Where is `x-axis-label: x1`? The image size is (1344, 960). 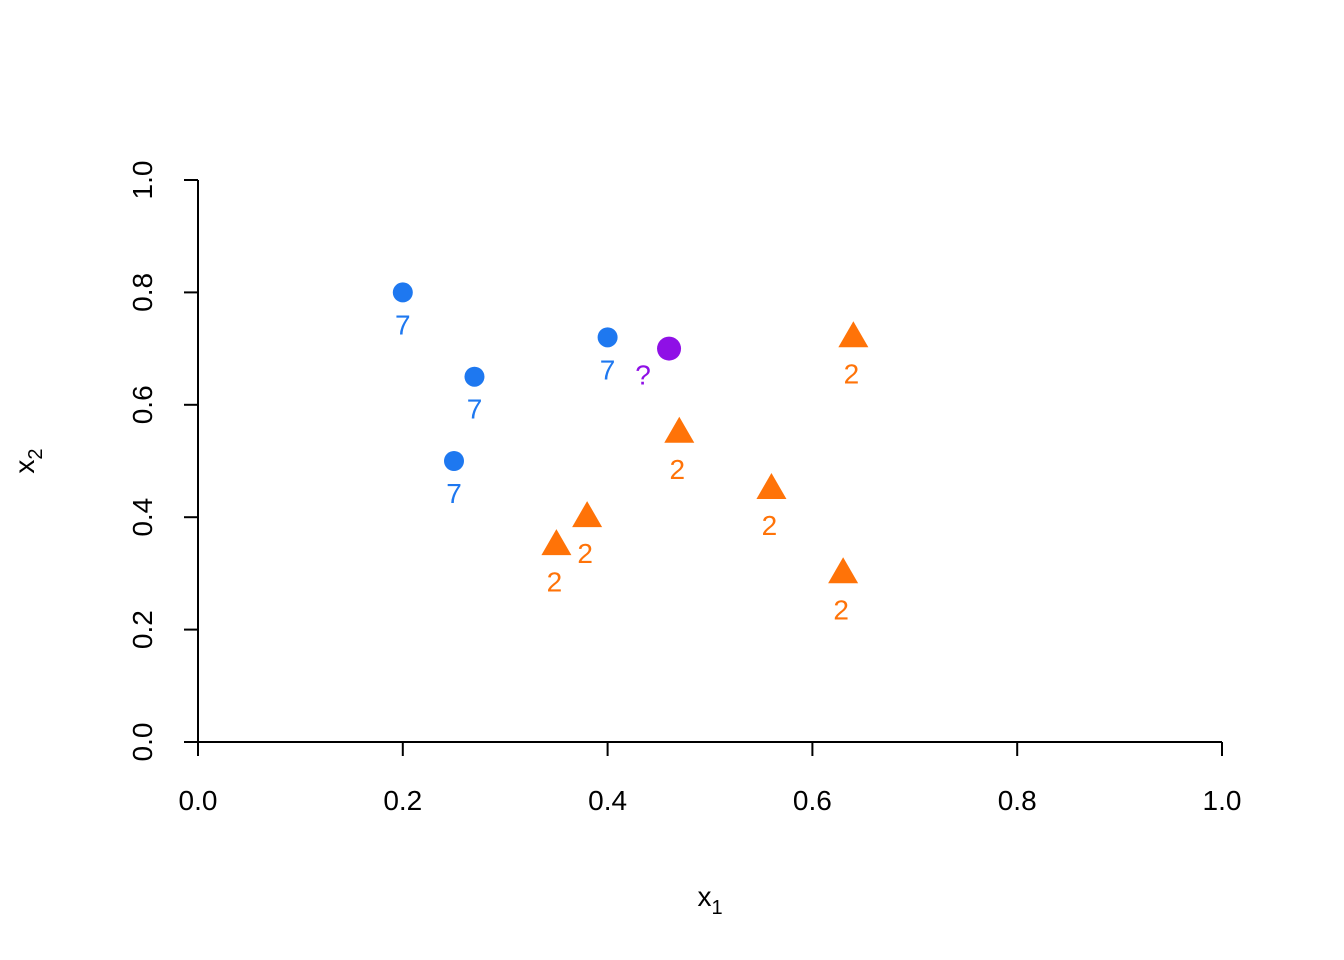 x-axis-label: x1 is located at coordinates (709, 900).